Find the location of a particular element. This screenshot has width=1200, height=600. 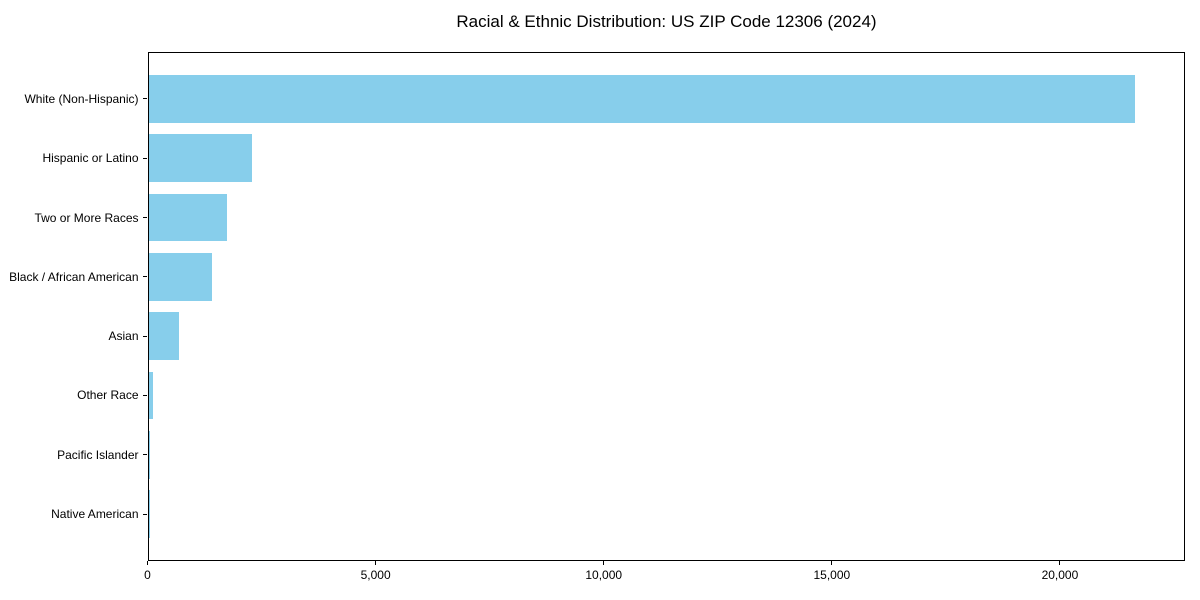

y-tick-native-american is located at coordinates (145, 514).